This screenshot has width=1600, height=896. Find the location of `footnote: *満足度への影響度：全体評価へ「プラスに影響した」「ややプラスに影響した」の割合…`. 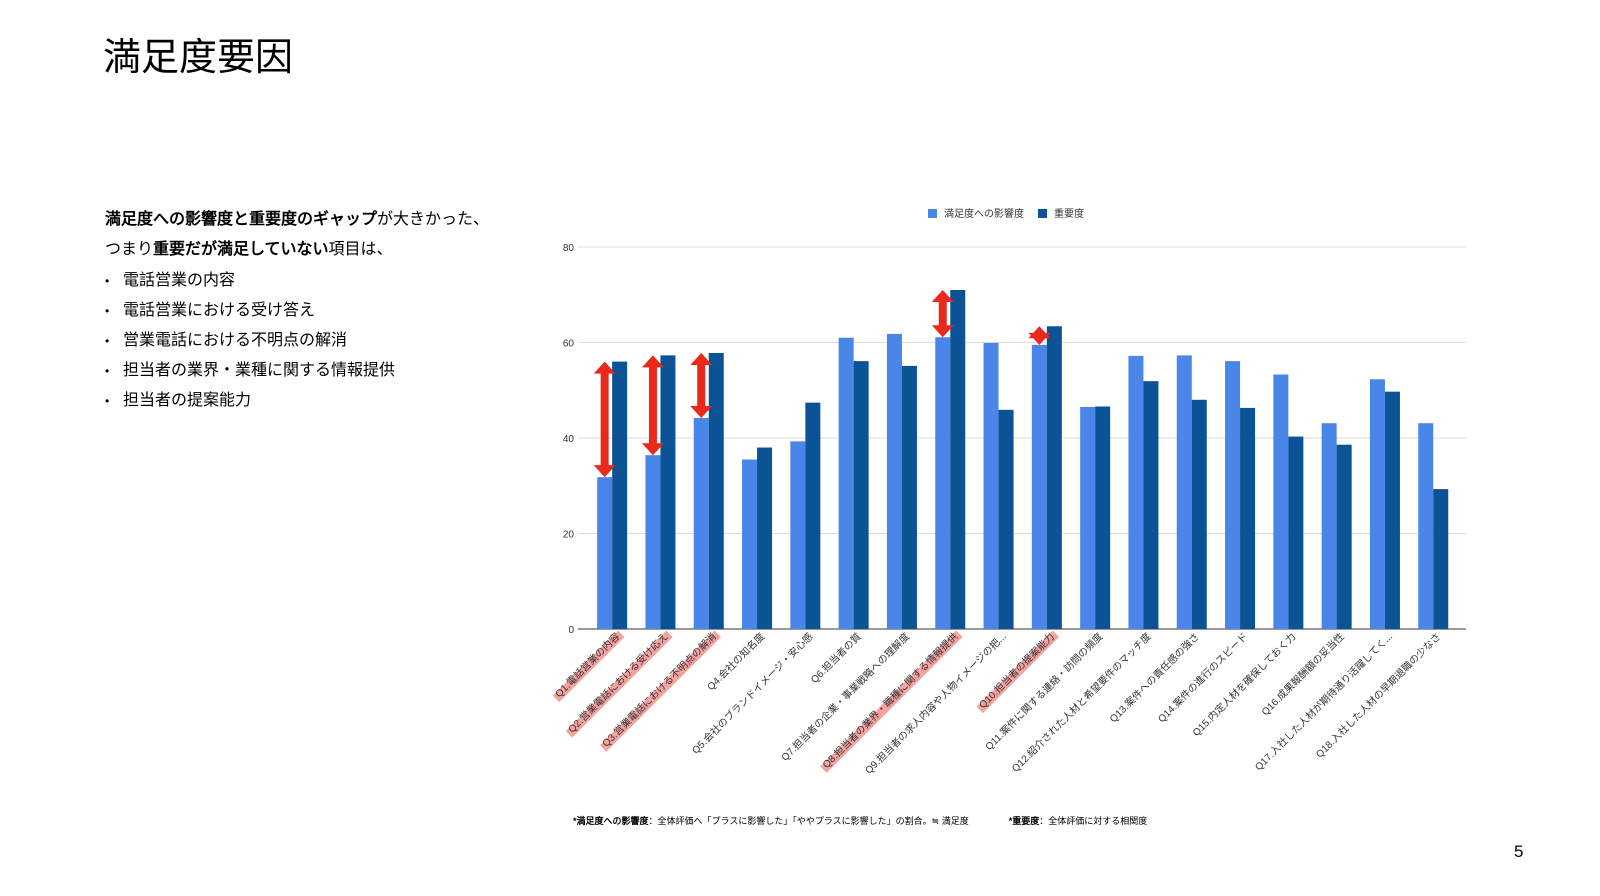

footnote: *満足度への影響度：全体評価へ「プラスに影響した」「ややプラスに影響した」の割合… is located at coordinates (771, 821).